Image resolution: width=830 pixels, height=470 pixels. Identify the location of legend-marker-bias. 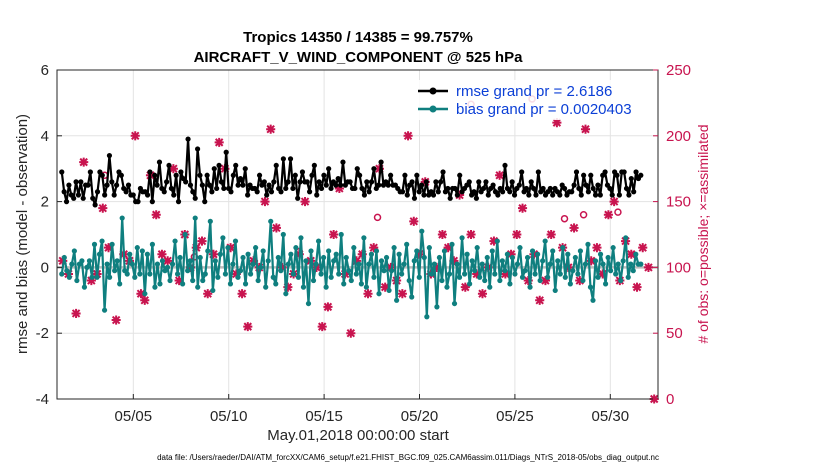
(433, 109).